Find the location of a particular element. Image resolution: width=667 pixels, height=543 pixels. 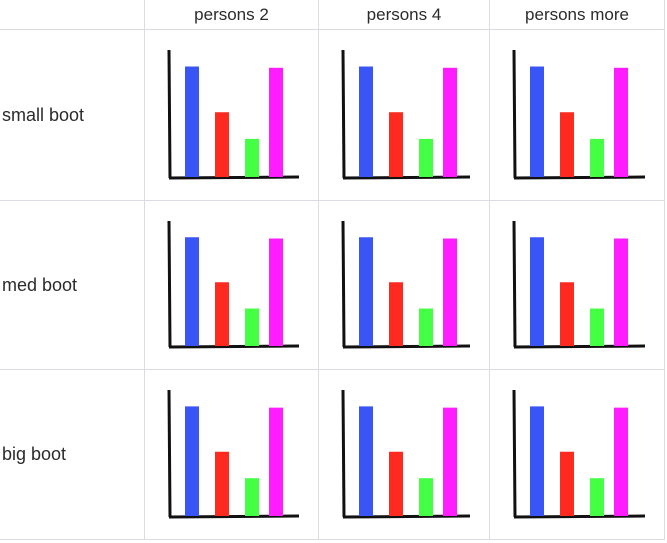

chart-big-boot-persons-more is located at coordinates (577, 455).